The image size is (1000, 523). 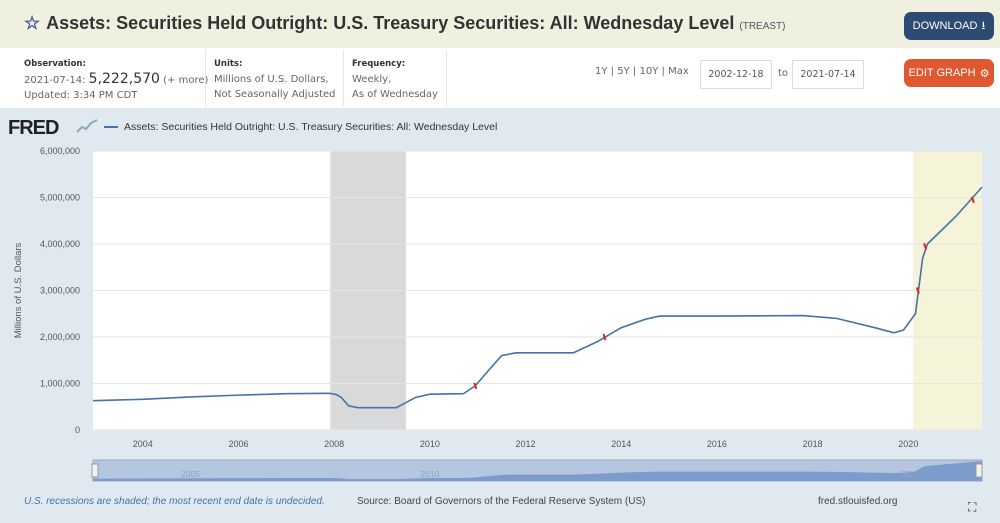 I want to click on navigator-label: 2005, so click(x=190, y=474).